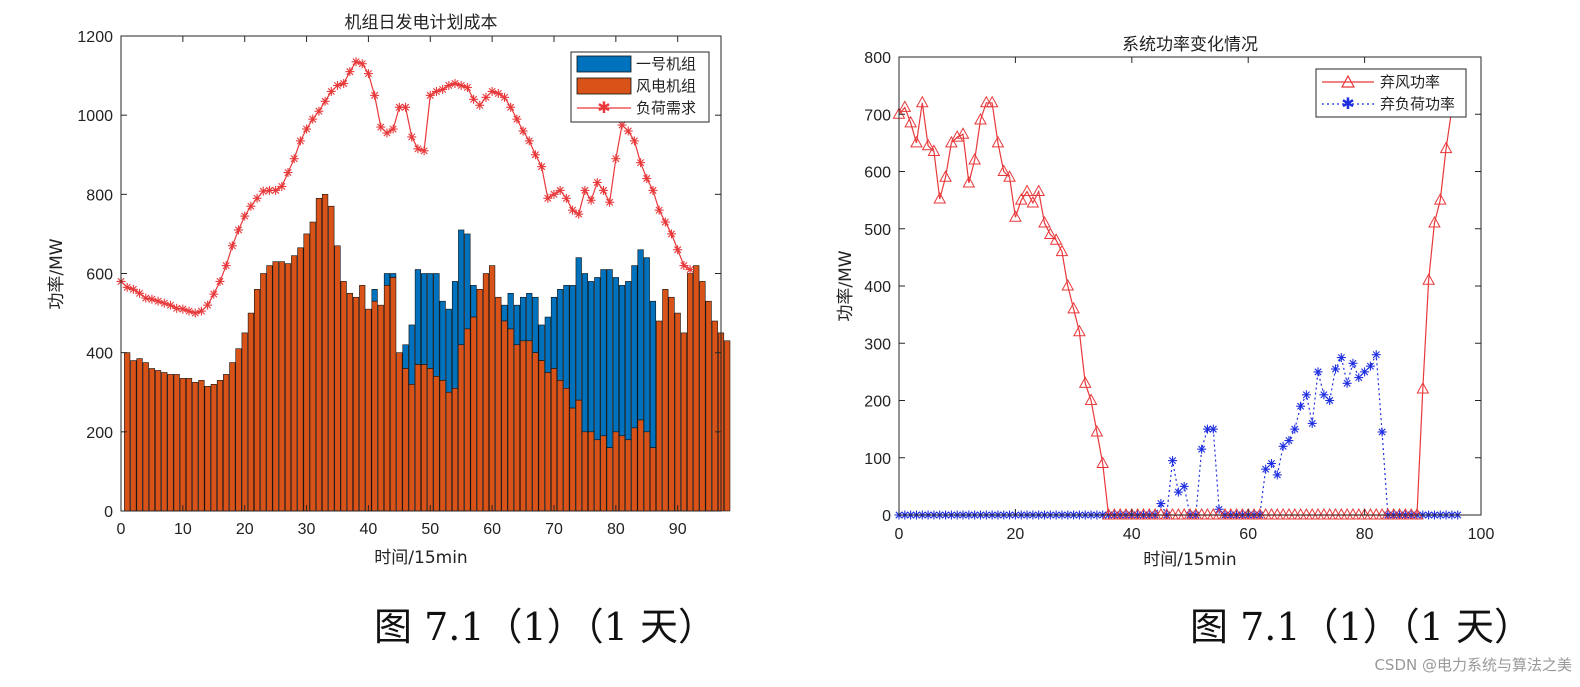  Describe the element at coordinates (1410, 82) in the screenshot. I see `legend-label-curtail-wind: 弃风功率` at that location.